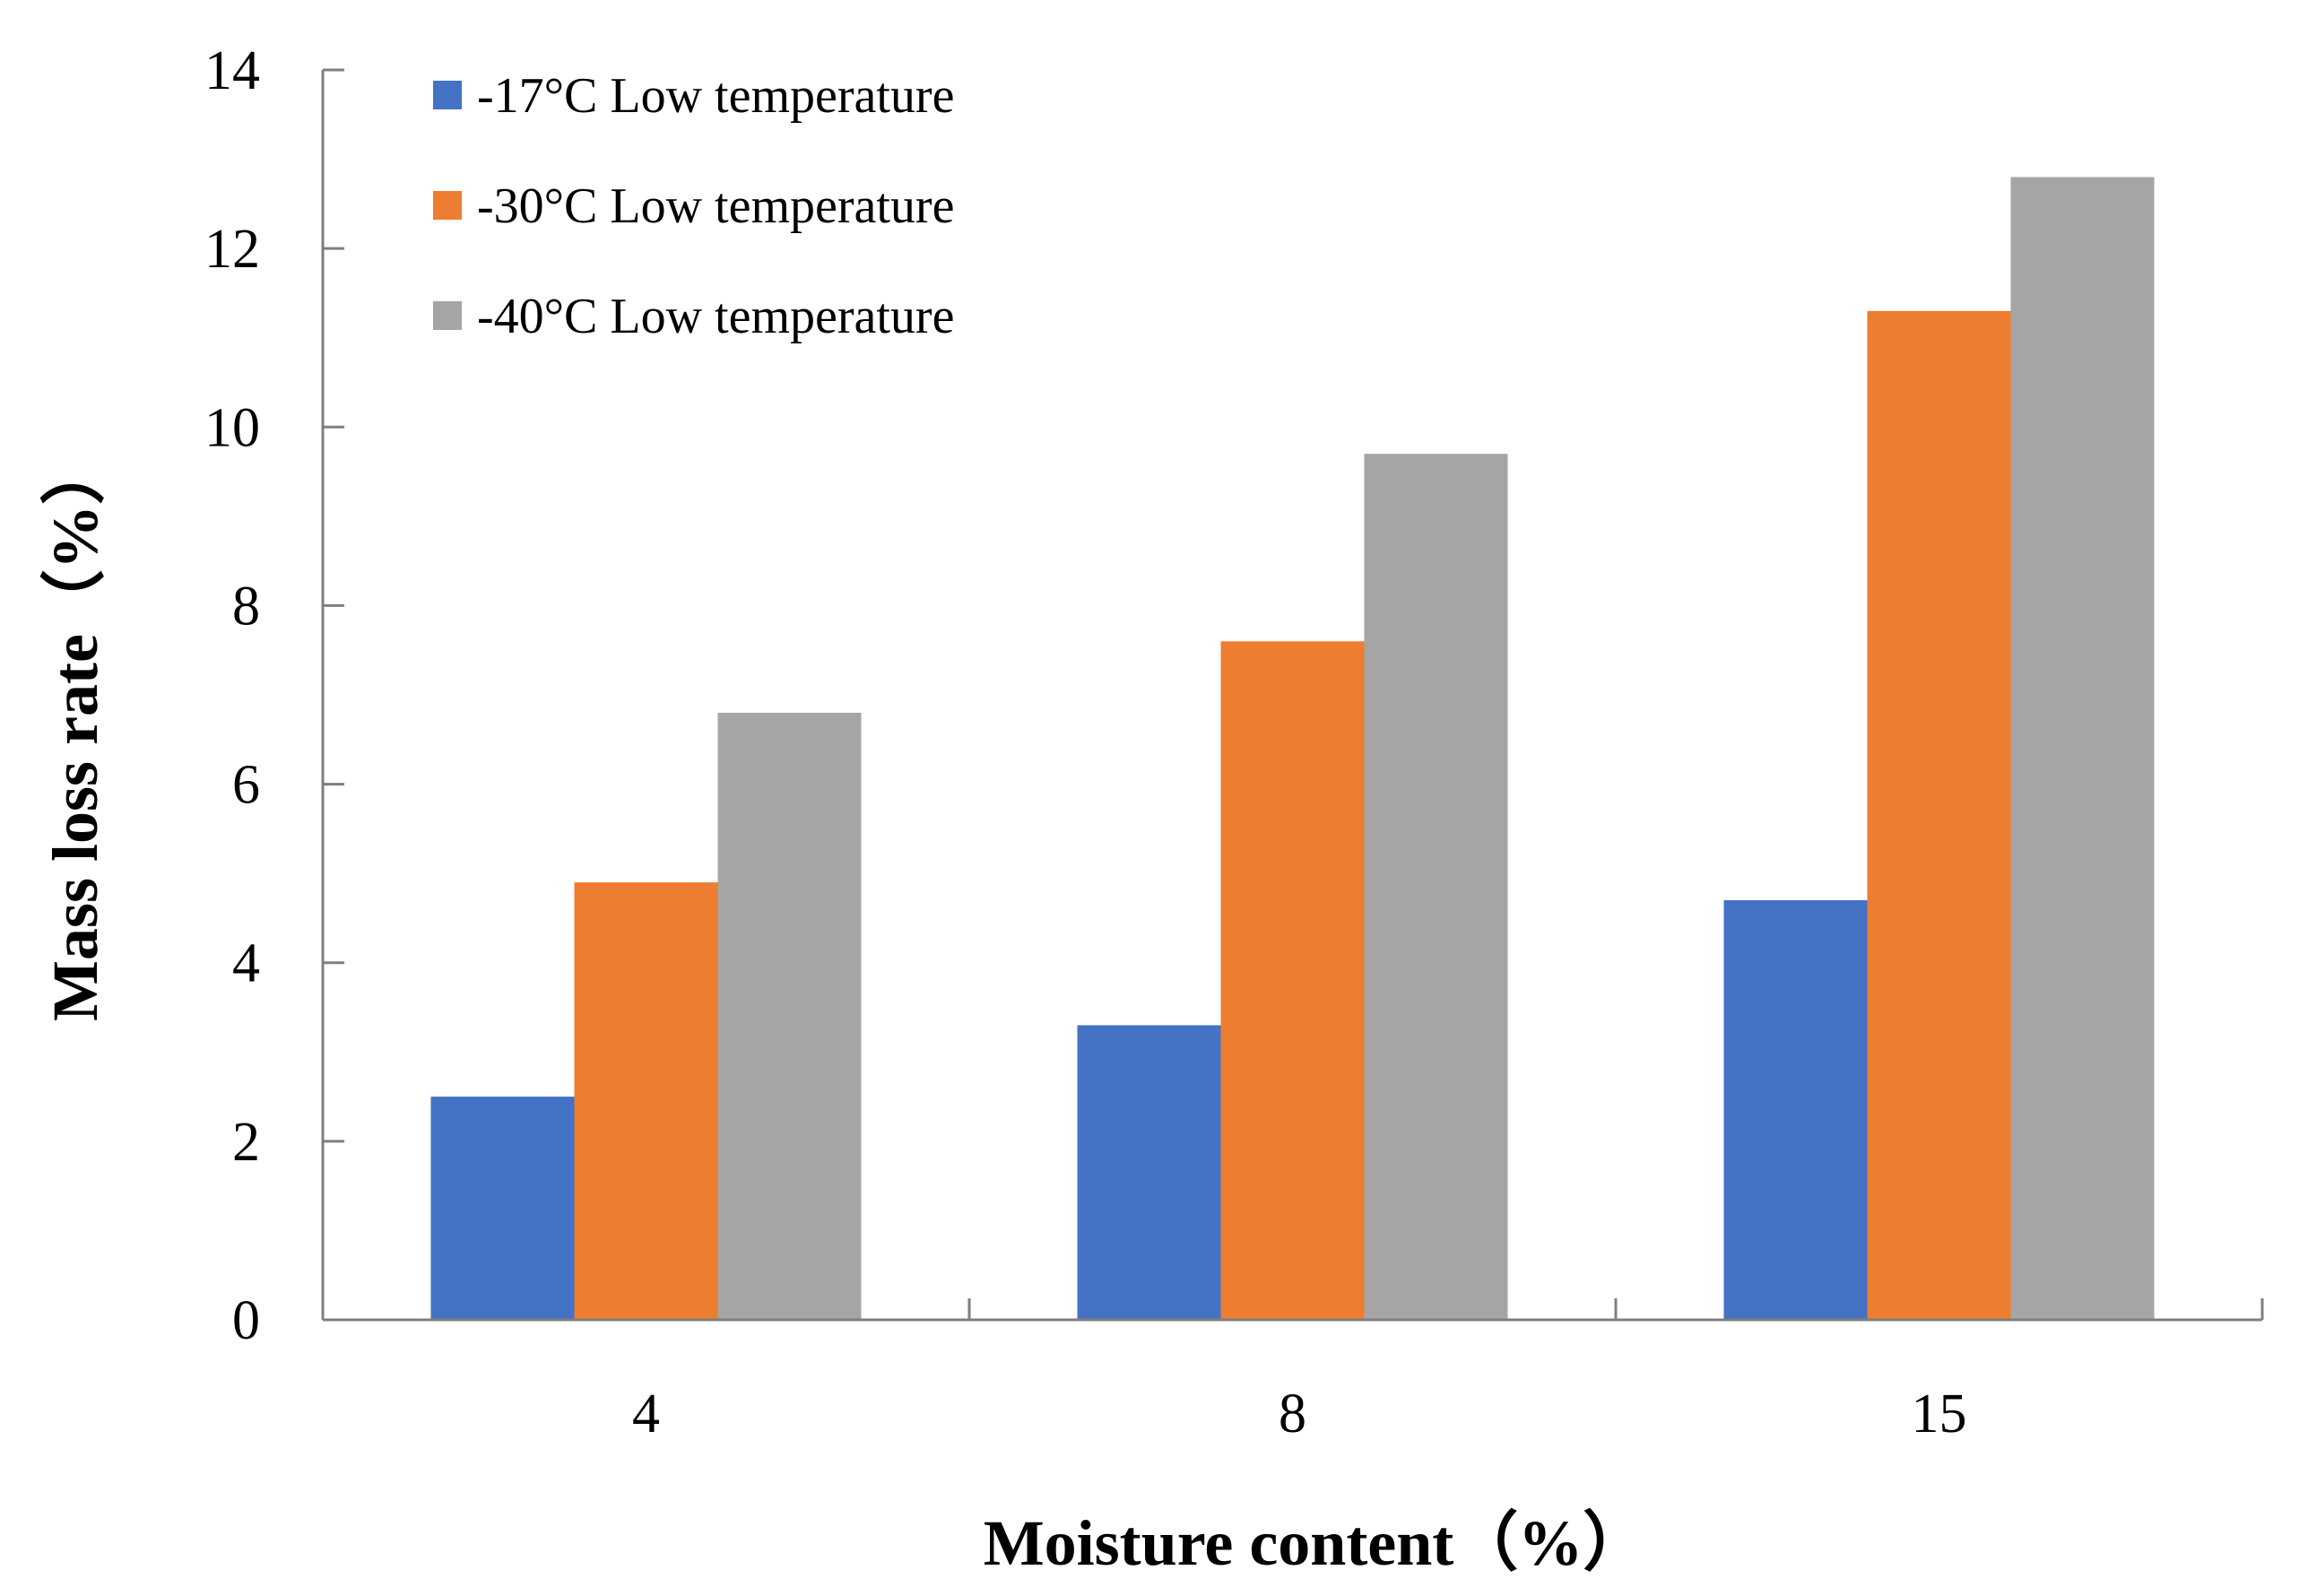 This screenshot has width=2299, height=1596. I want to click on x-ticks-group: 4 8 15, so click(1292, 1371).